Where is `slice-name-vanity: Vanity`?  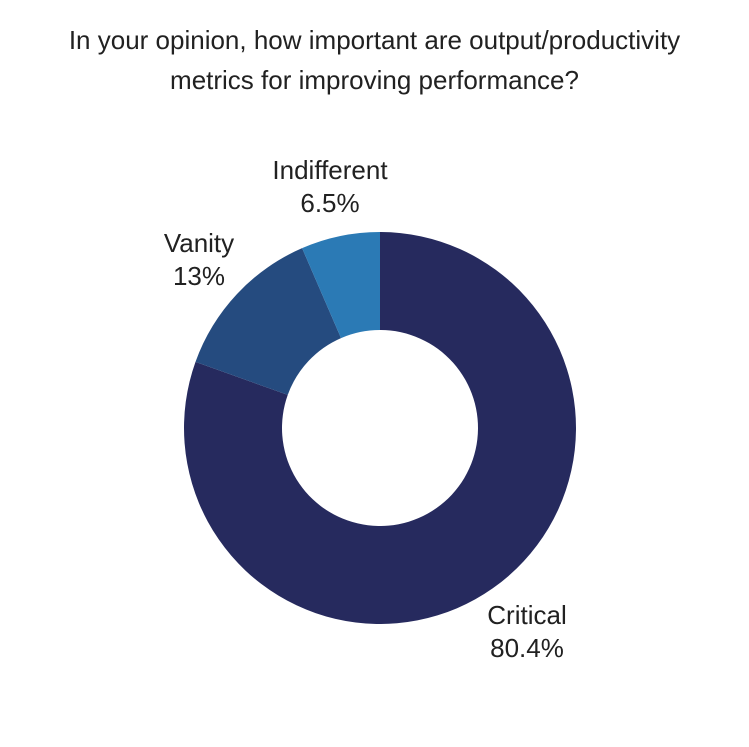 slice-name-vanity: Vanity is located at coordinates (199, 243).